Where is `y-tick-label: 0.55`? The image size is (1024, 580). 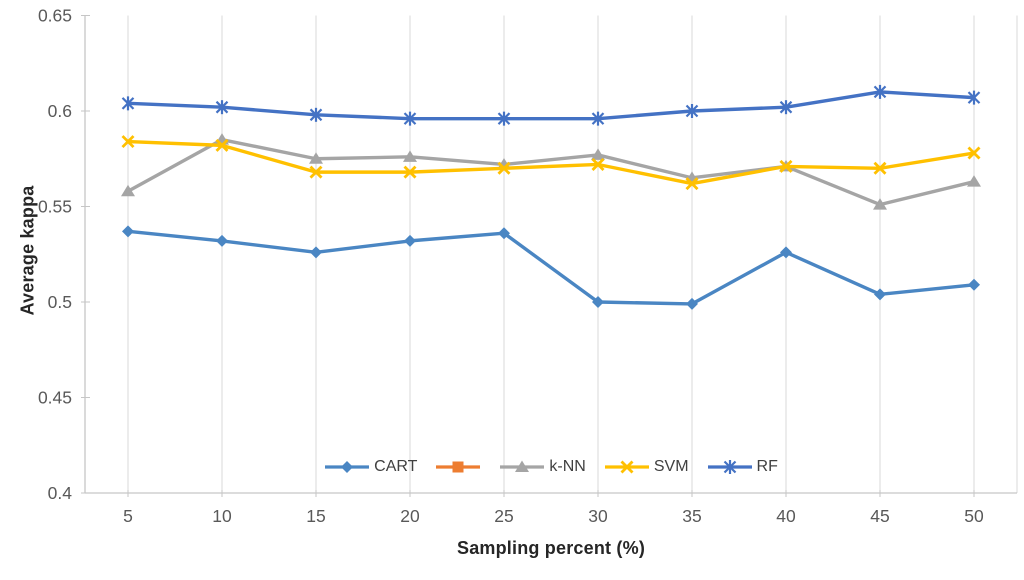
y-tick-label: 0.55 is located at coordinates (55, 207).